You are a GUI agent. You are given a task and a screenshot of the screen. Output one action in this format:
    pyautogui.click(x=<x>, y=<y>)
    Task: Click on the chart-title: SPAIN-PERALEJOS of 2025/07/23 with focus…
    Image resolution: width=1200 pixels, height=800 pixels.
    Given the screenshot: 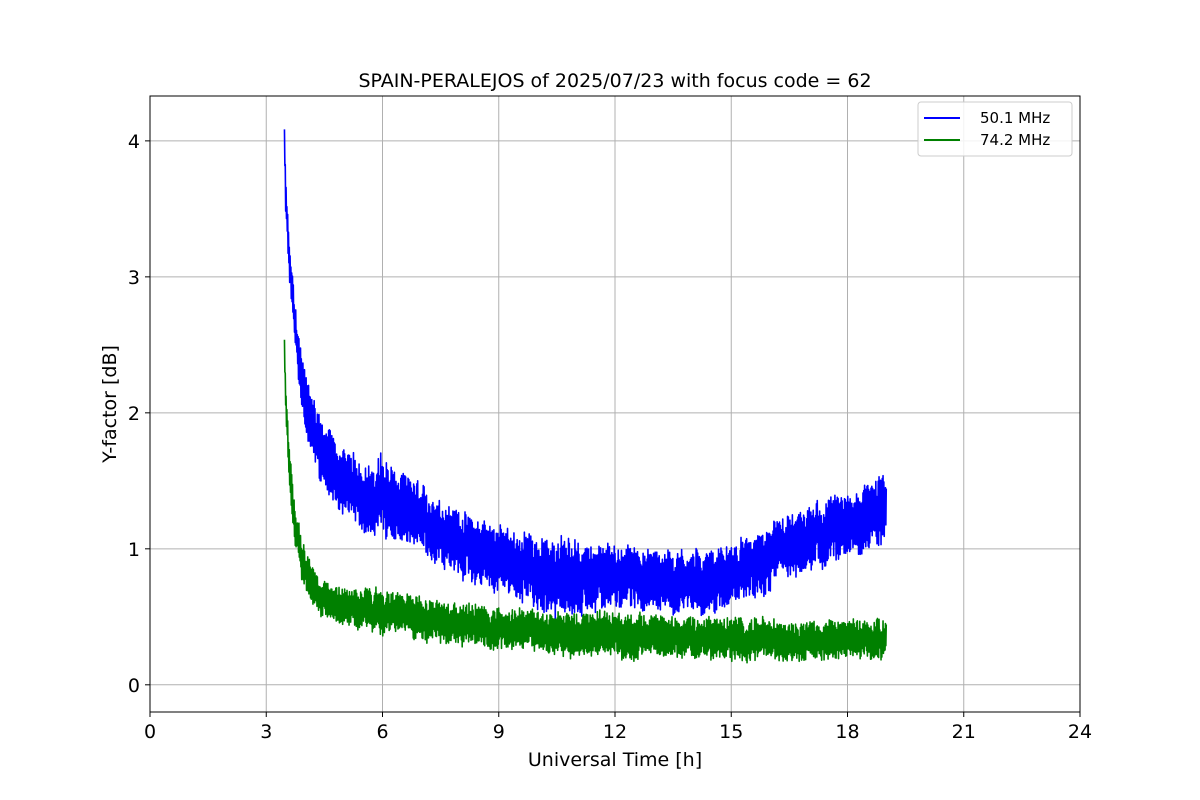 What is the action you would take?
    pyautogui.click(x=614, y=81)
    